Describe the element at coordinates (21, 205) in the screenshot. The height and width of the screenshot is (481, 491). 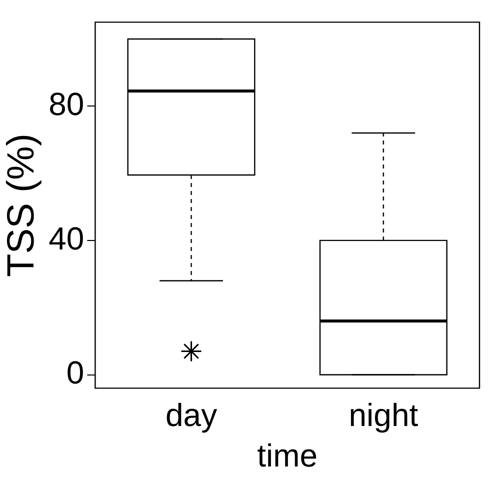
I see `y-axis-title: TSS (%)` at that location.